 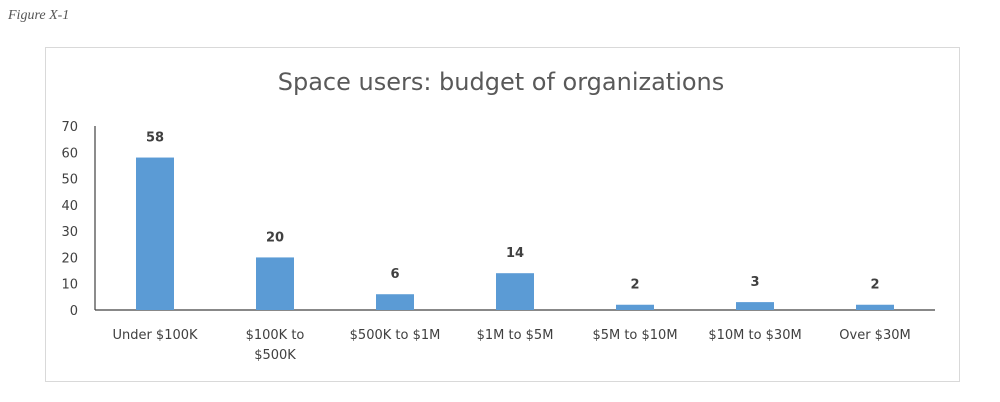 I want to click on y-tick-label: 0, so click(x=74, y=311).